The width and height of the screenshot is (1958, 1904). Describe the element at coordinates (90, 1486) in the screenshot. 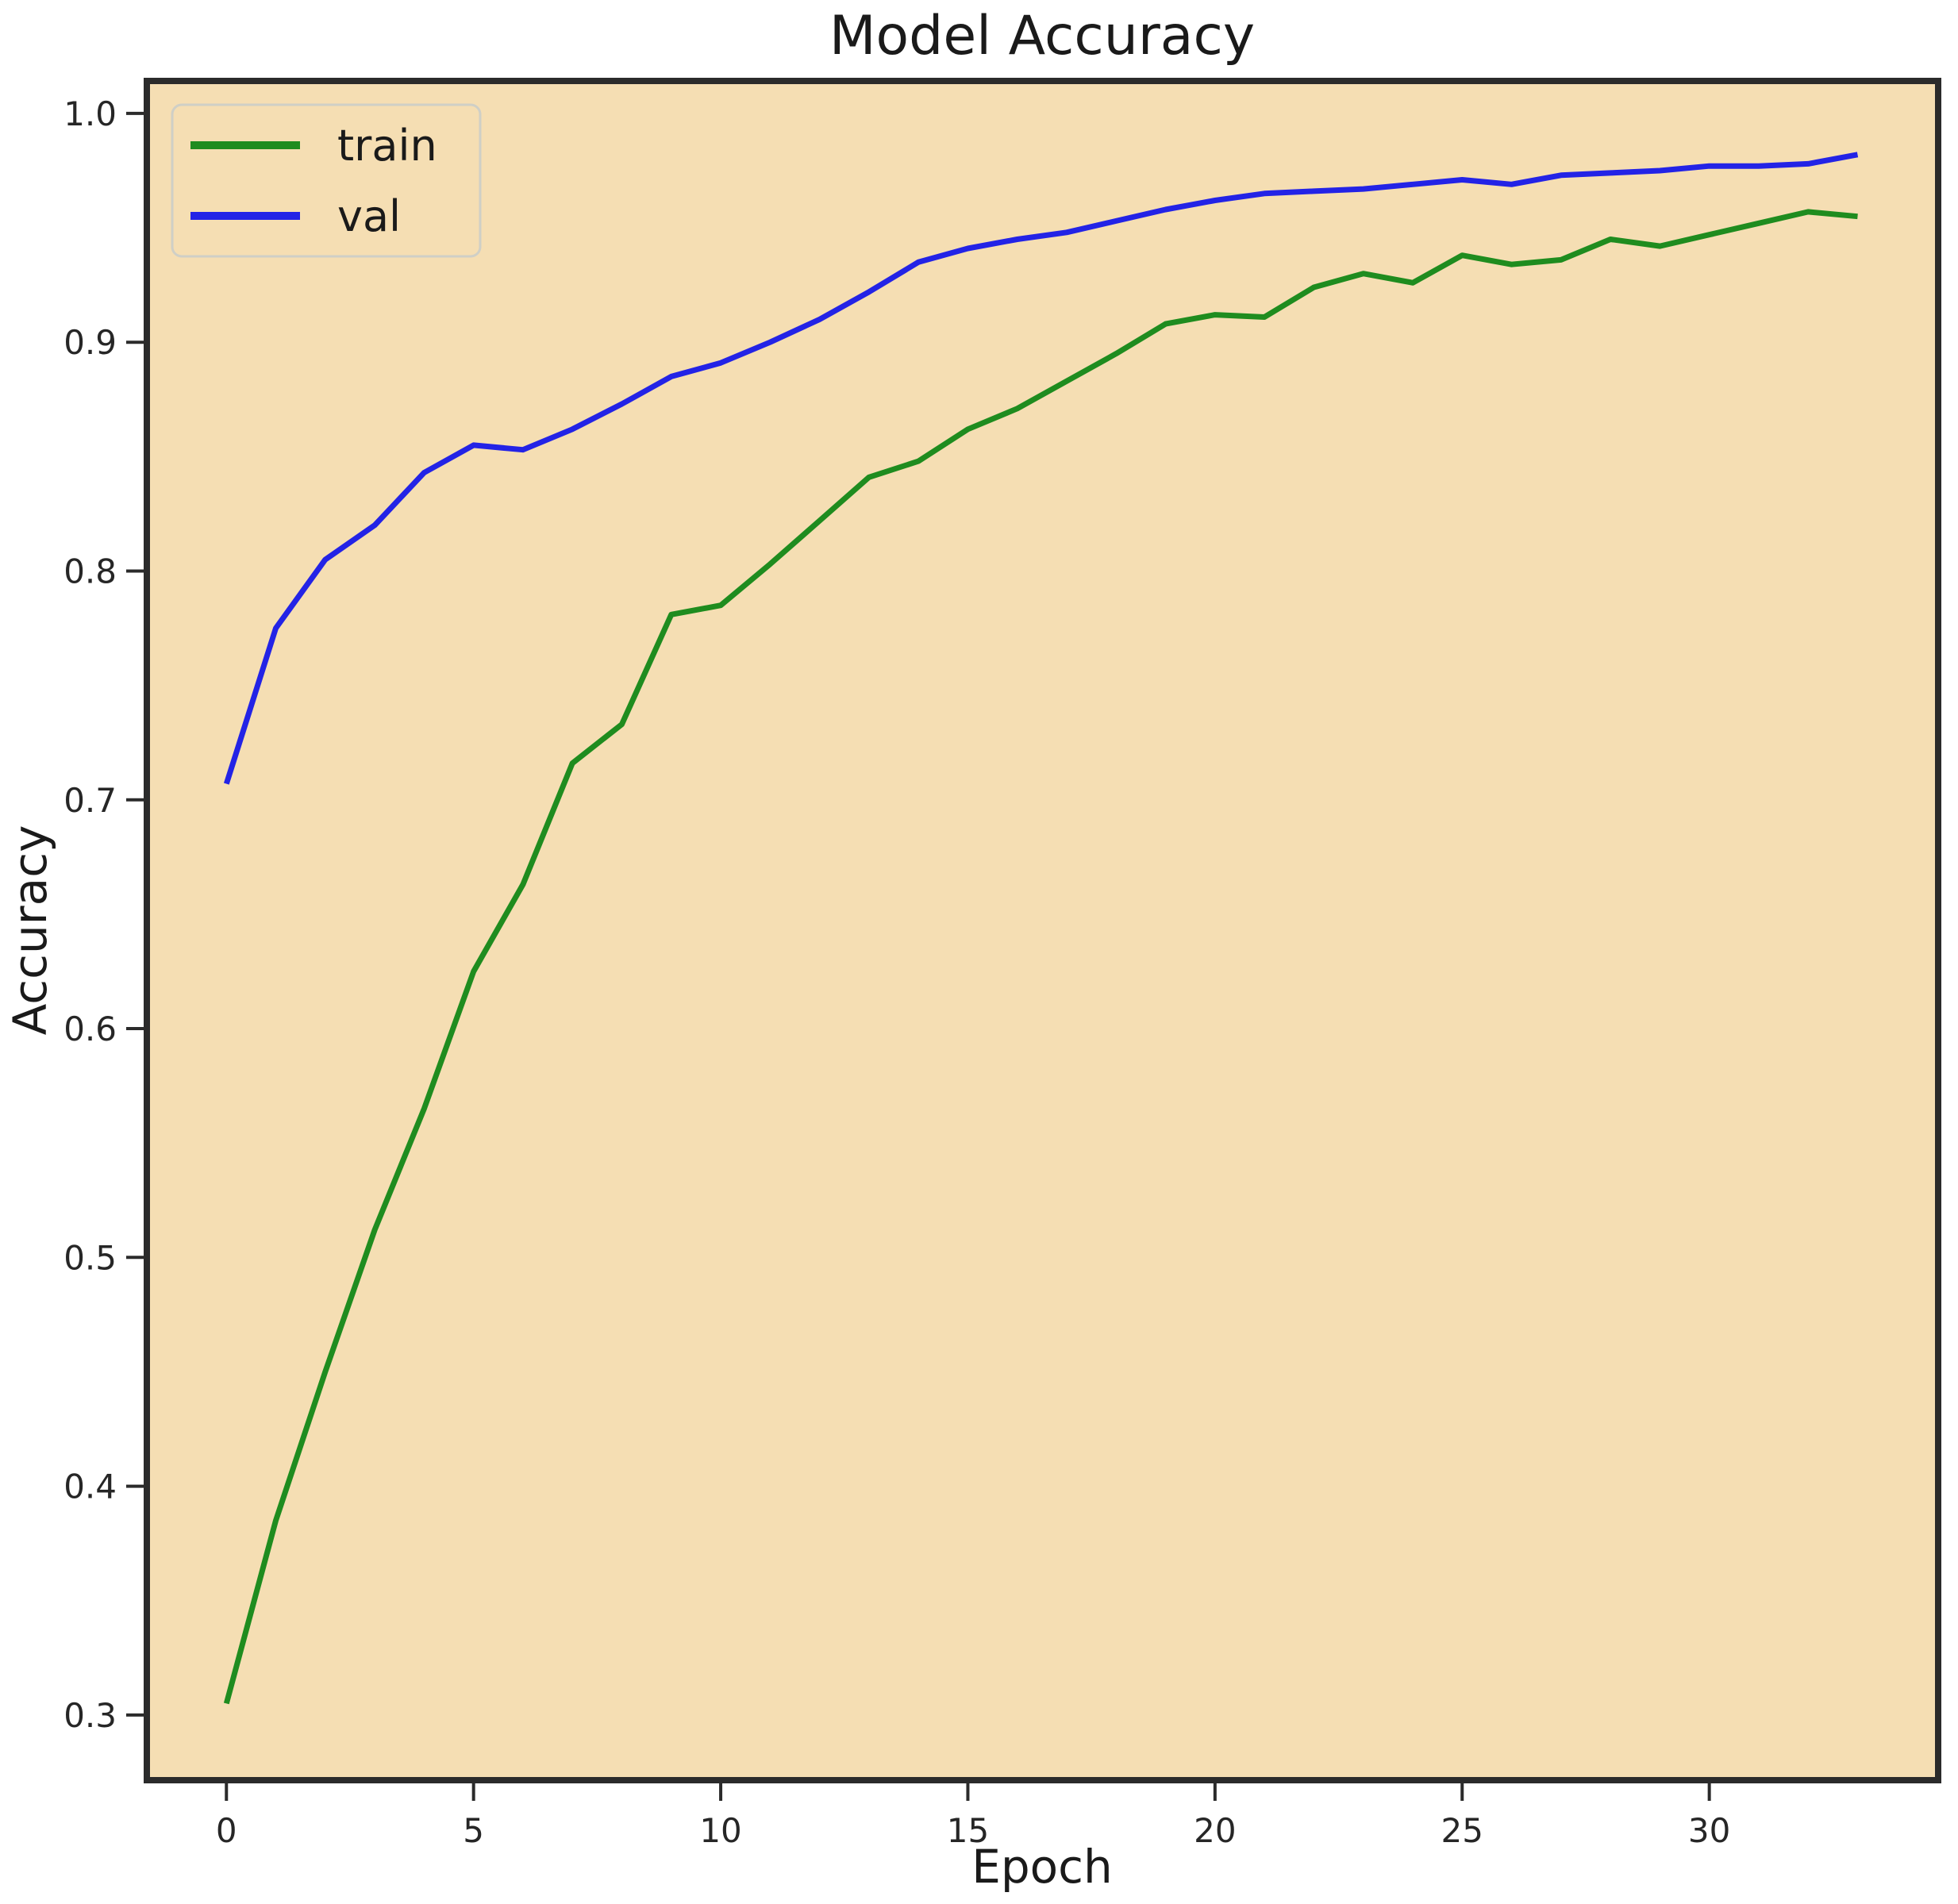

I see `y-tick-label: 0.4` at that location.